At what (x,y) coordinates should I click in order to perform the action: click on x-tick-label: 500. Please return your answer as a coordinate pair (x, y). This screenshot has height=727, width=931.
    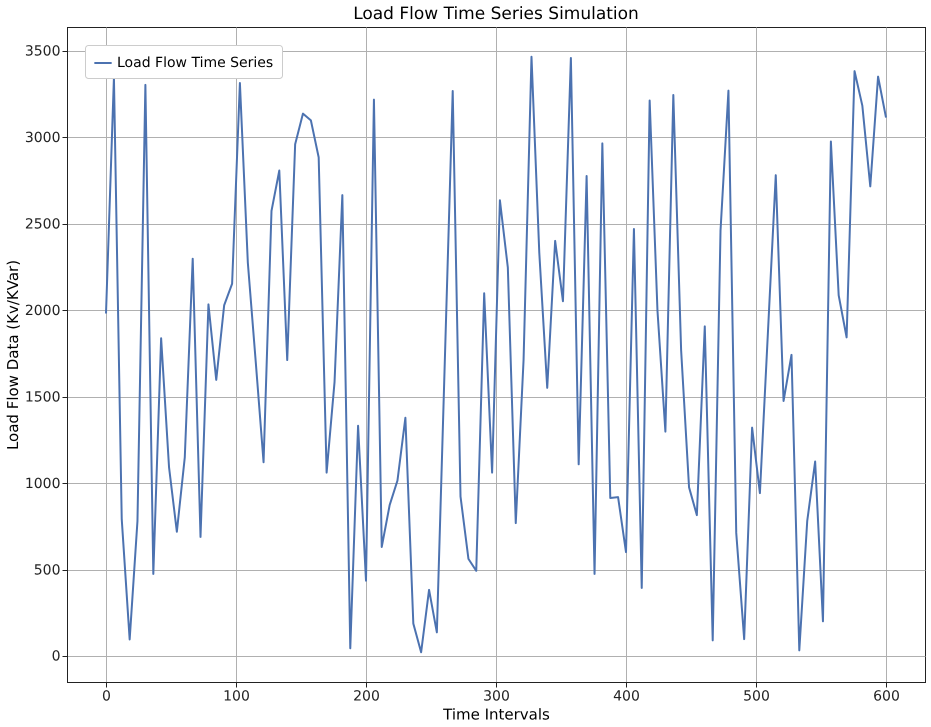
    Looking at the image, I should click on (756, 696).